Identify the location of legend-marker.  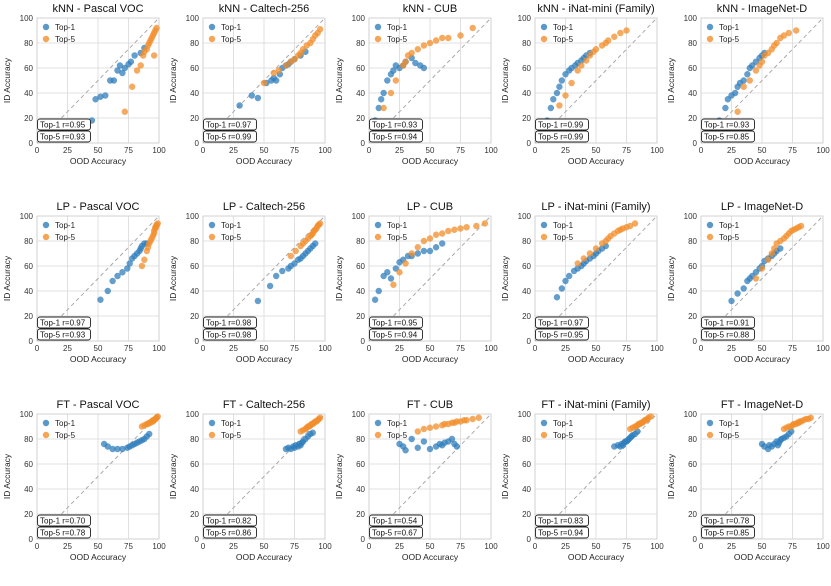
(544, 39).